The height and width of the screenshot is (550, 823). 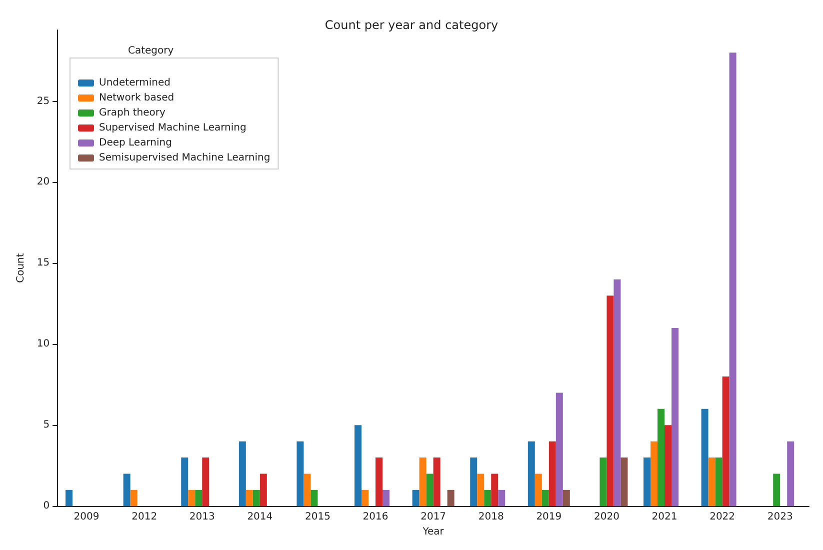 I want to click on legend-label: Network based, so click(x=136, y=98).